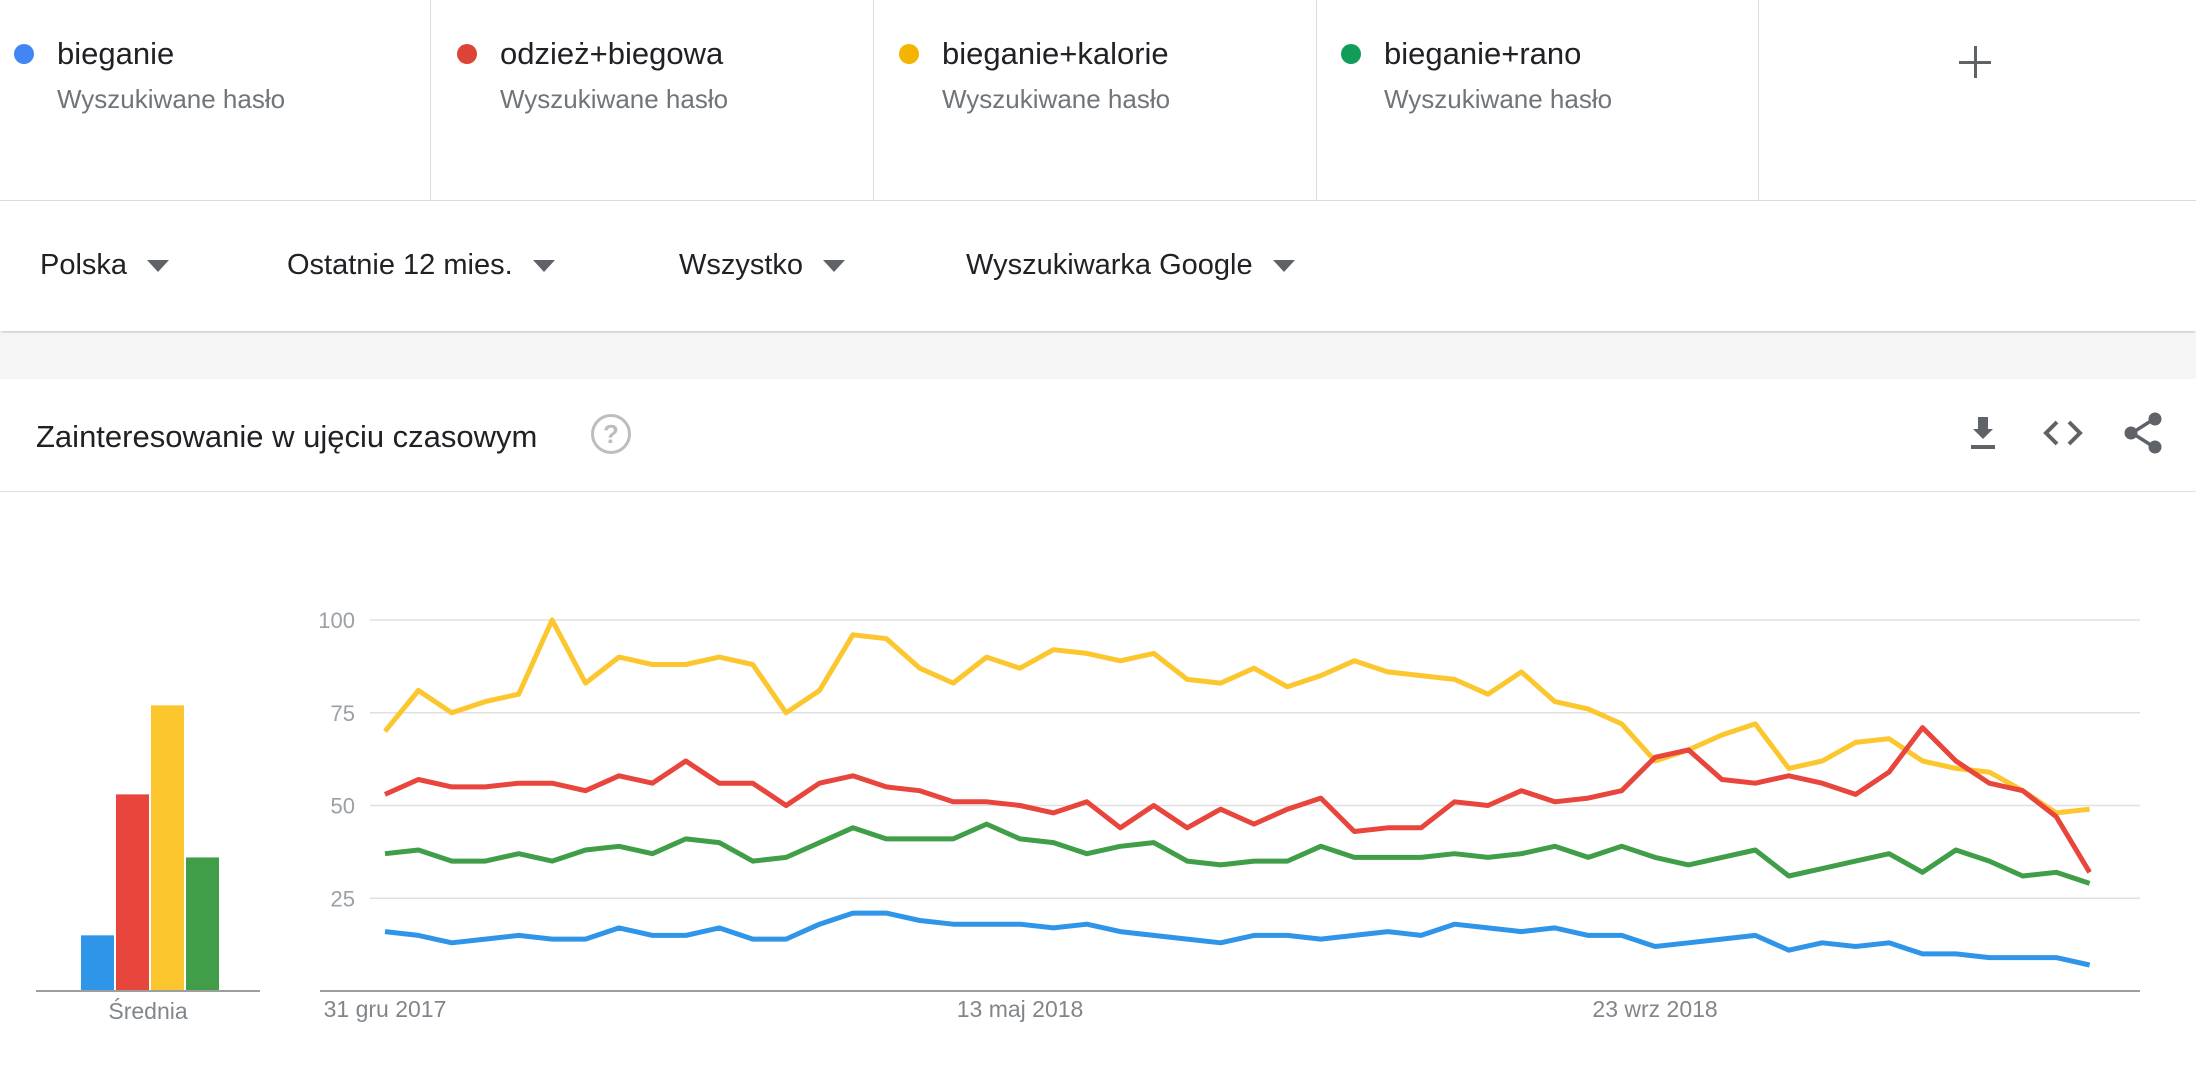  I want to click on category-dropdown: Wszystko, so click(762, 265).